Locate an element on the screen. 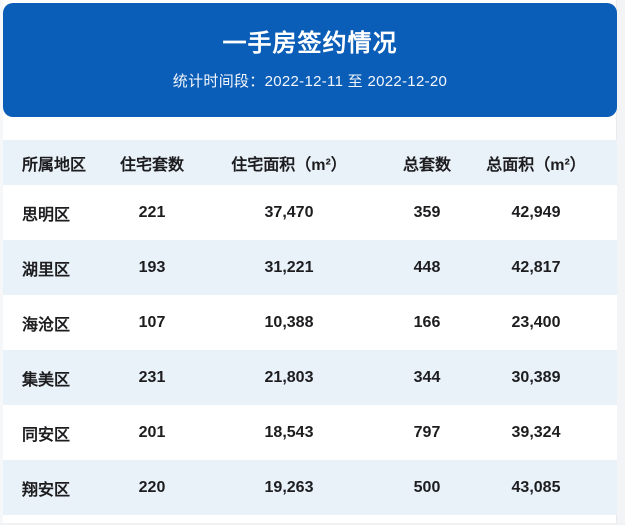 This screenshot has height=525, width=625. table-row: 同安区 201 18,543 797 39,324 is located at coordinates (310, 432).